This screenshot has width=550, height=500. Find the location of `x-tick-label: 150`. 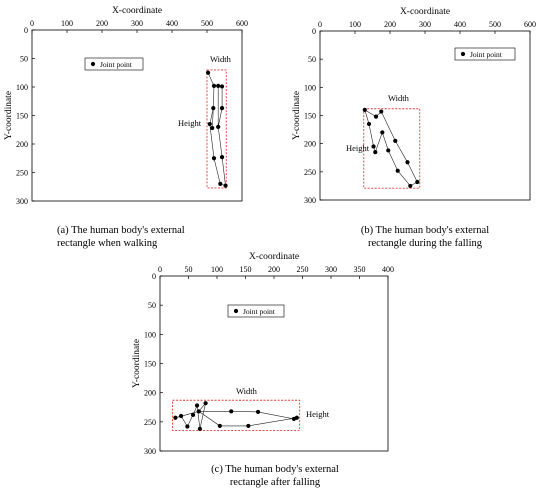

x-tick-label: 150 is located at coordinates (246, 269).